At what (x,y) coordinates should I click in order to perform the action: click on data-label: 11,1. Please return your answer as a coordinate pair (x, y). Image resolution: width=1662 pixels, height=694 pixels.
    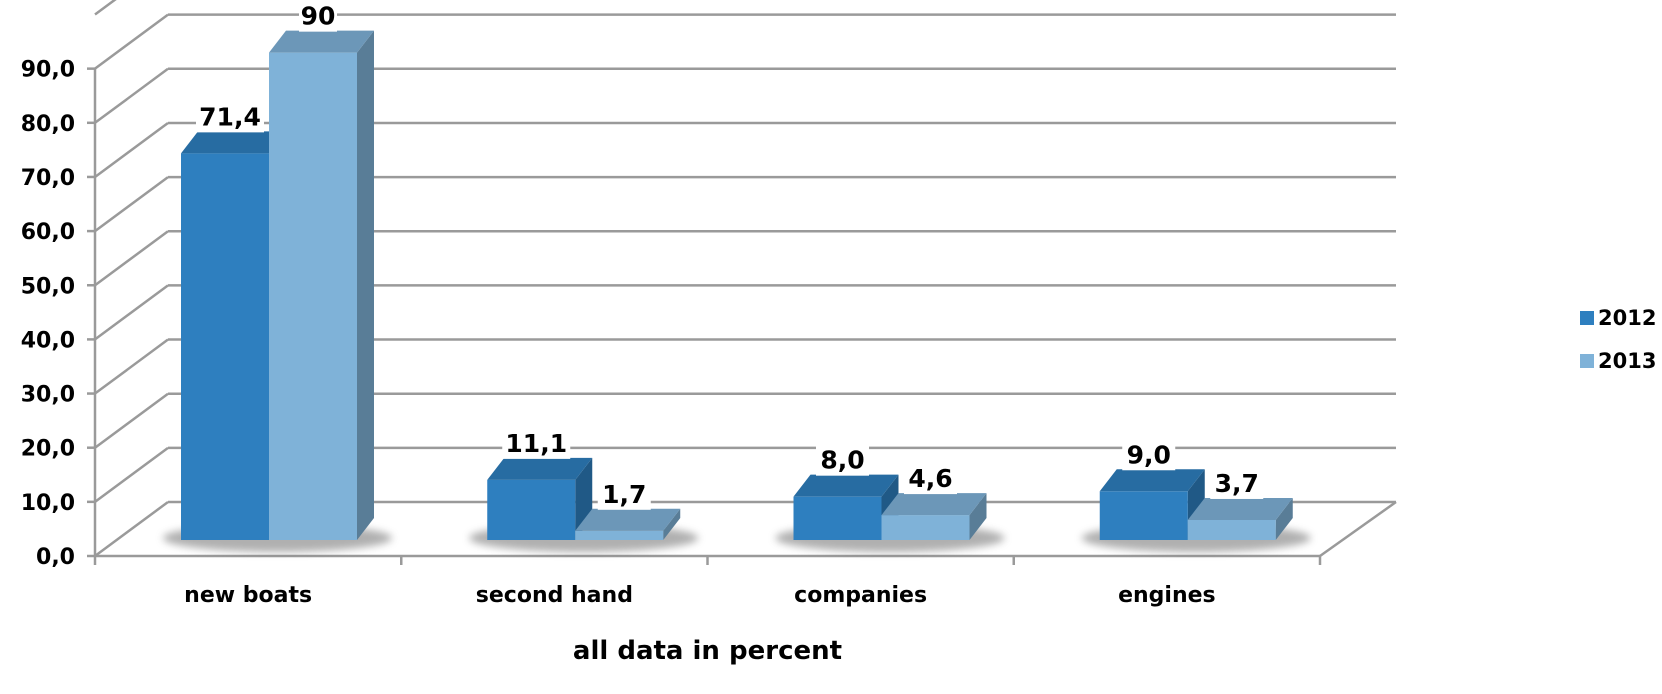
    Looking at the image, I should click on (536, 441).